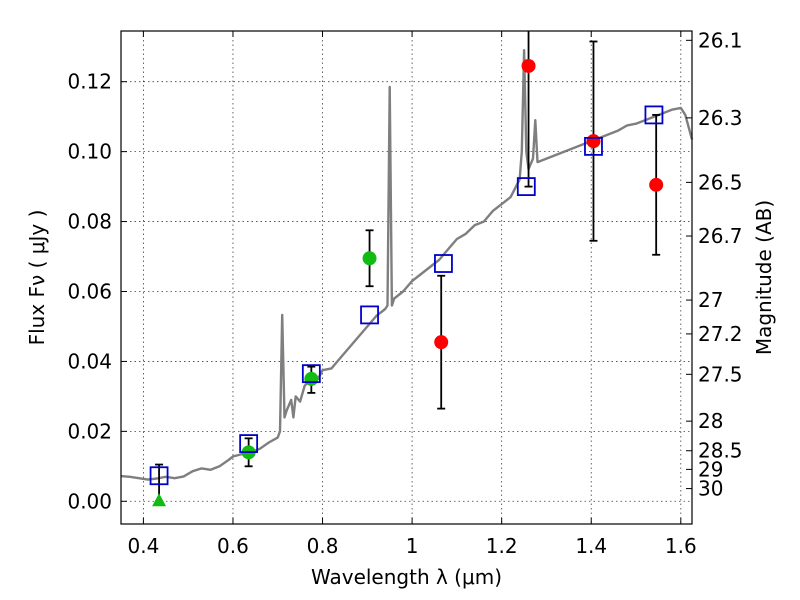 The height and width of the screenshot is (600, 800). I want to click on mag-tick-label: 27.5, so click(720, 374).